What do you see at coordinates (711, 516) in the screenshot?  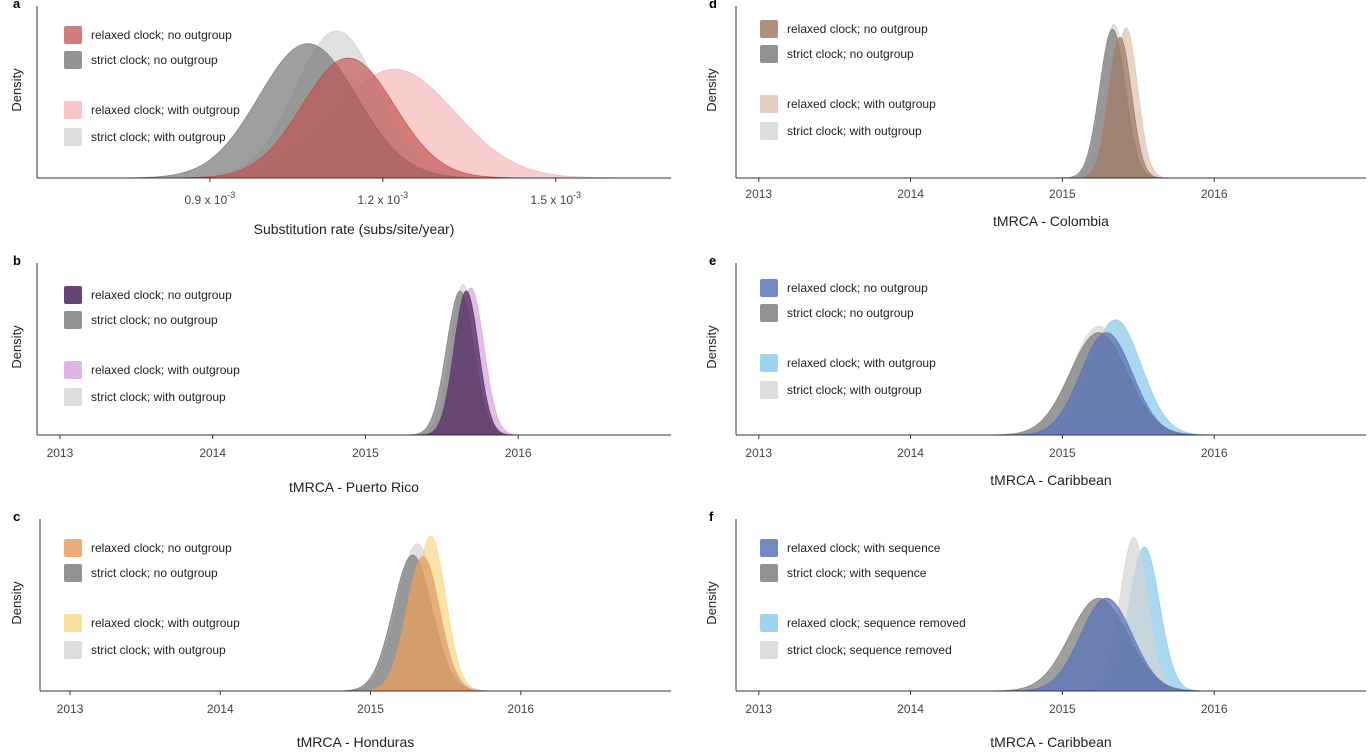 I see `panel-label: f` at bounding box center [711, 516].